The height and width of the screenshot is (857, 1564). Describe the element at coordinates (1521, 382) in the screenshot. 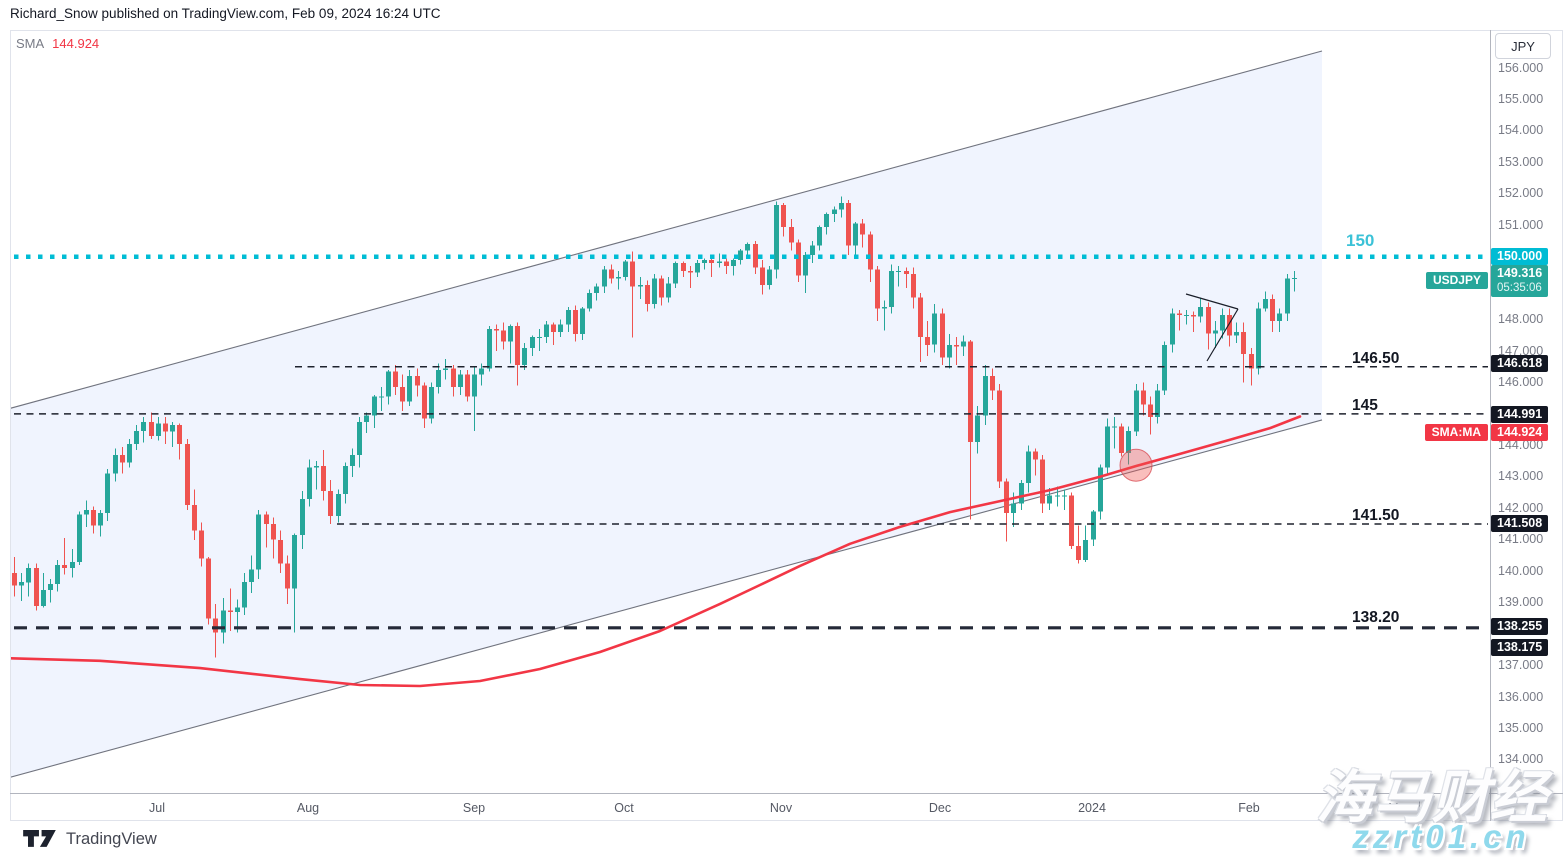

I see `price-tick-label: 146.000` at that location.